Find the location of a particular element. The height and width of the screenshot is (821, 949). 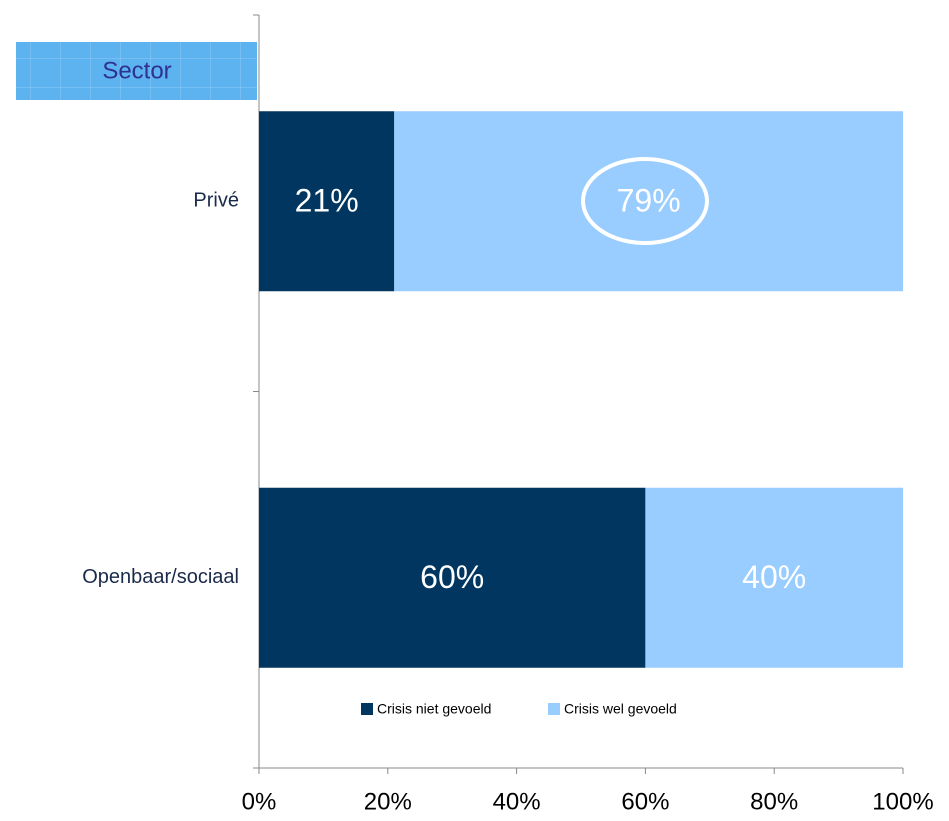

highlight-circle is located at coordinates (645, 201).